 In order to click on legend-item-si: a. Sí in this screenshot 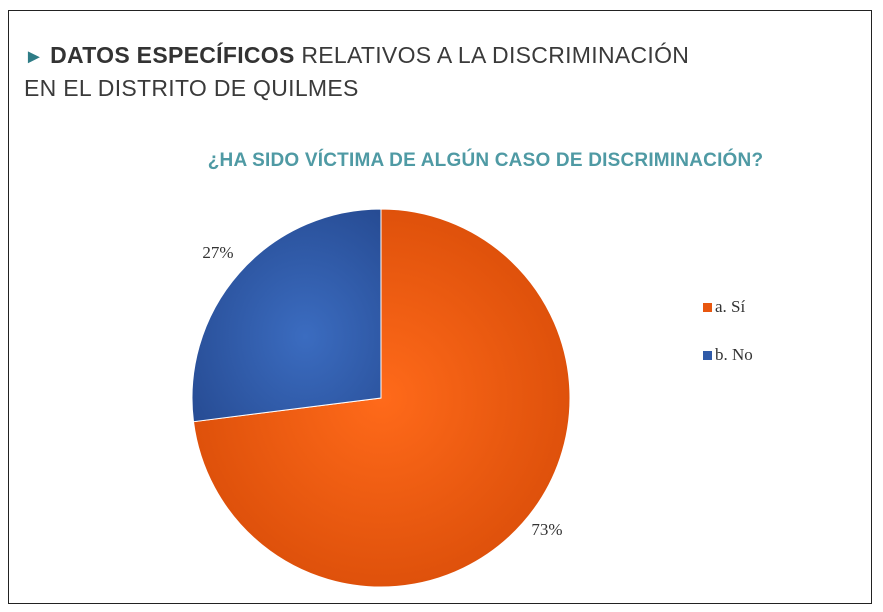, I will do `click(728, 307)`.